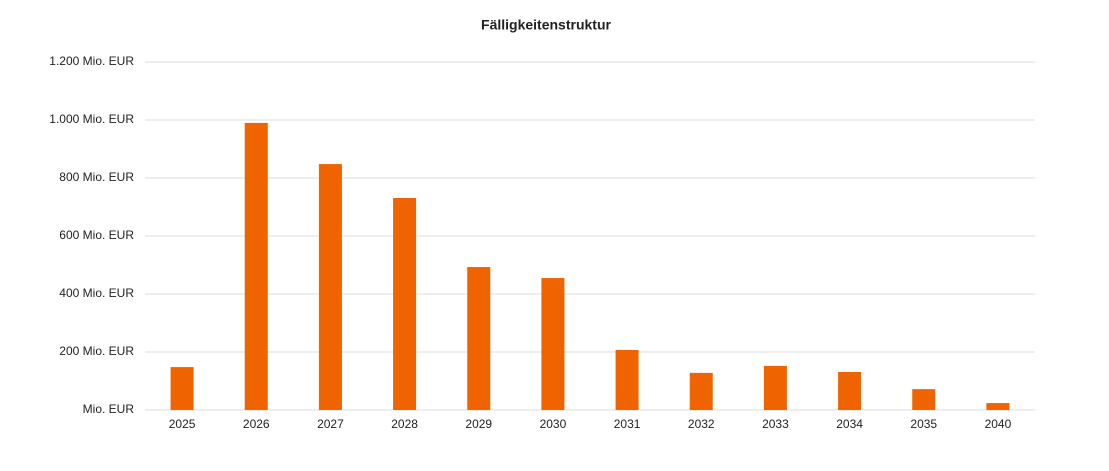 This screenshot has width=1109, height=471. Describe the element at coordinates (182, 424) in the screenshot. I see `x-tick-label: 2025` at that location.